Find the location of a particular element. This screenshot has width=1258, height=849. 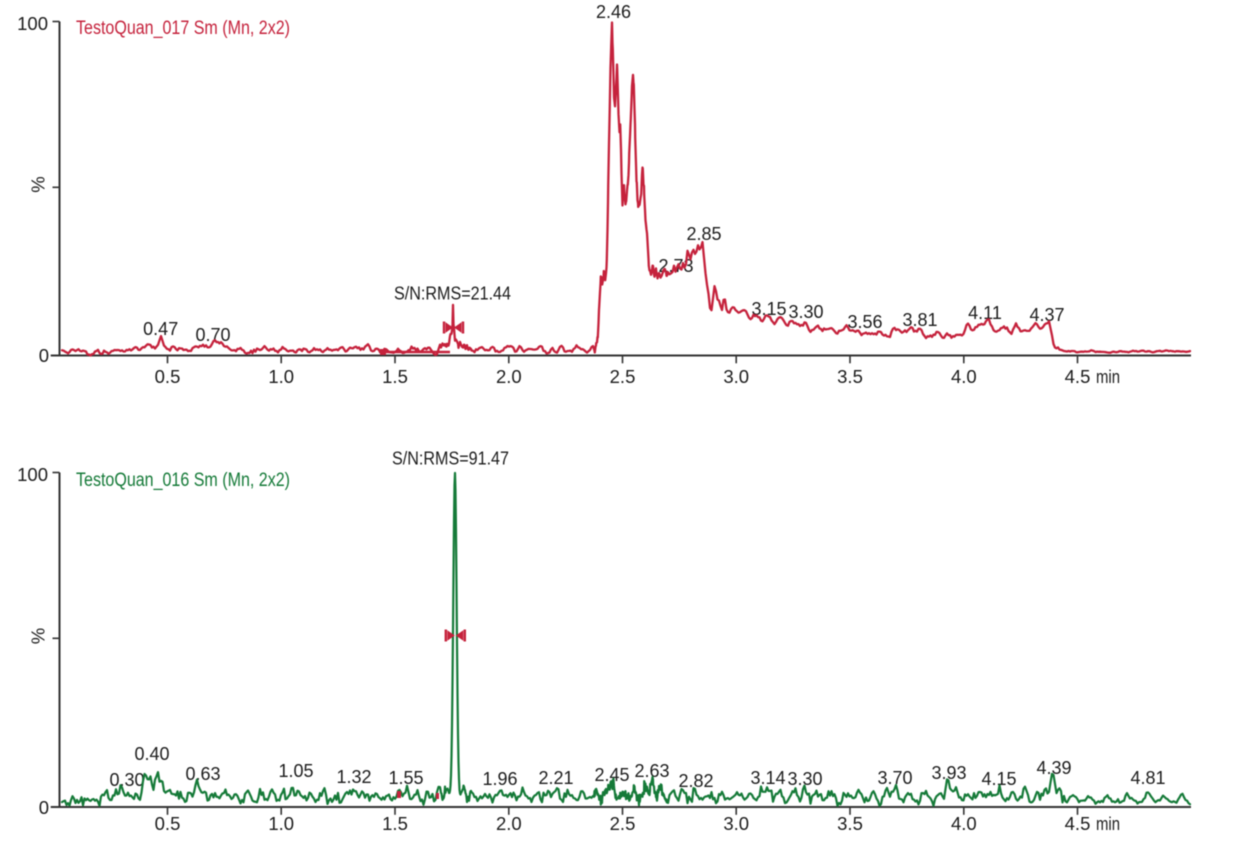

svg-text: 4.11 is located at coordinates (985, 313).